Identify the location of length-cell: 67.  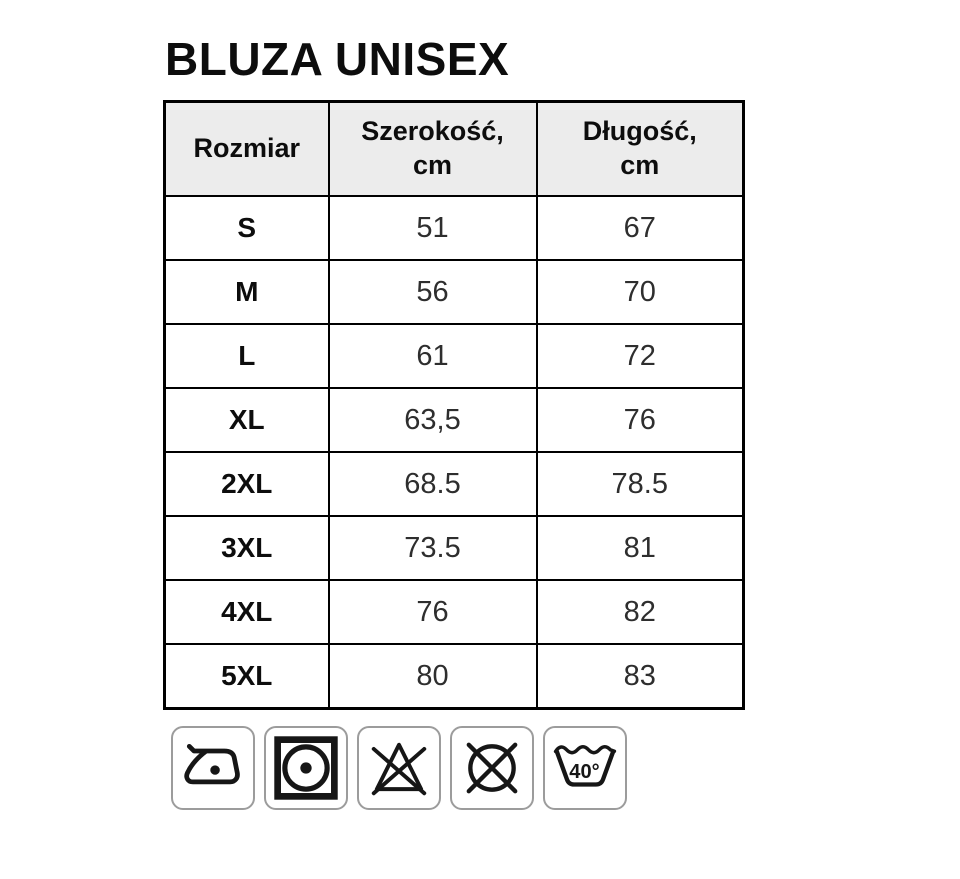
(640, 228).